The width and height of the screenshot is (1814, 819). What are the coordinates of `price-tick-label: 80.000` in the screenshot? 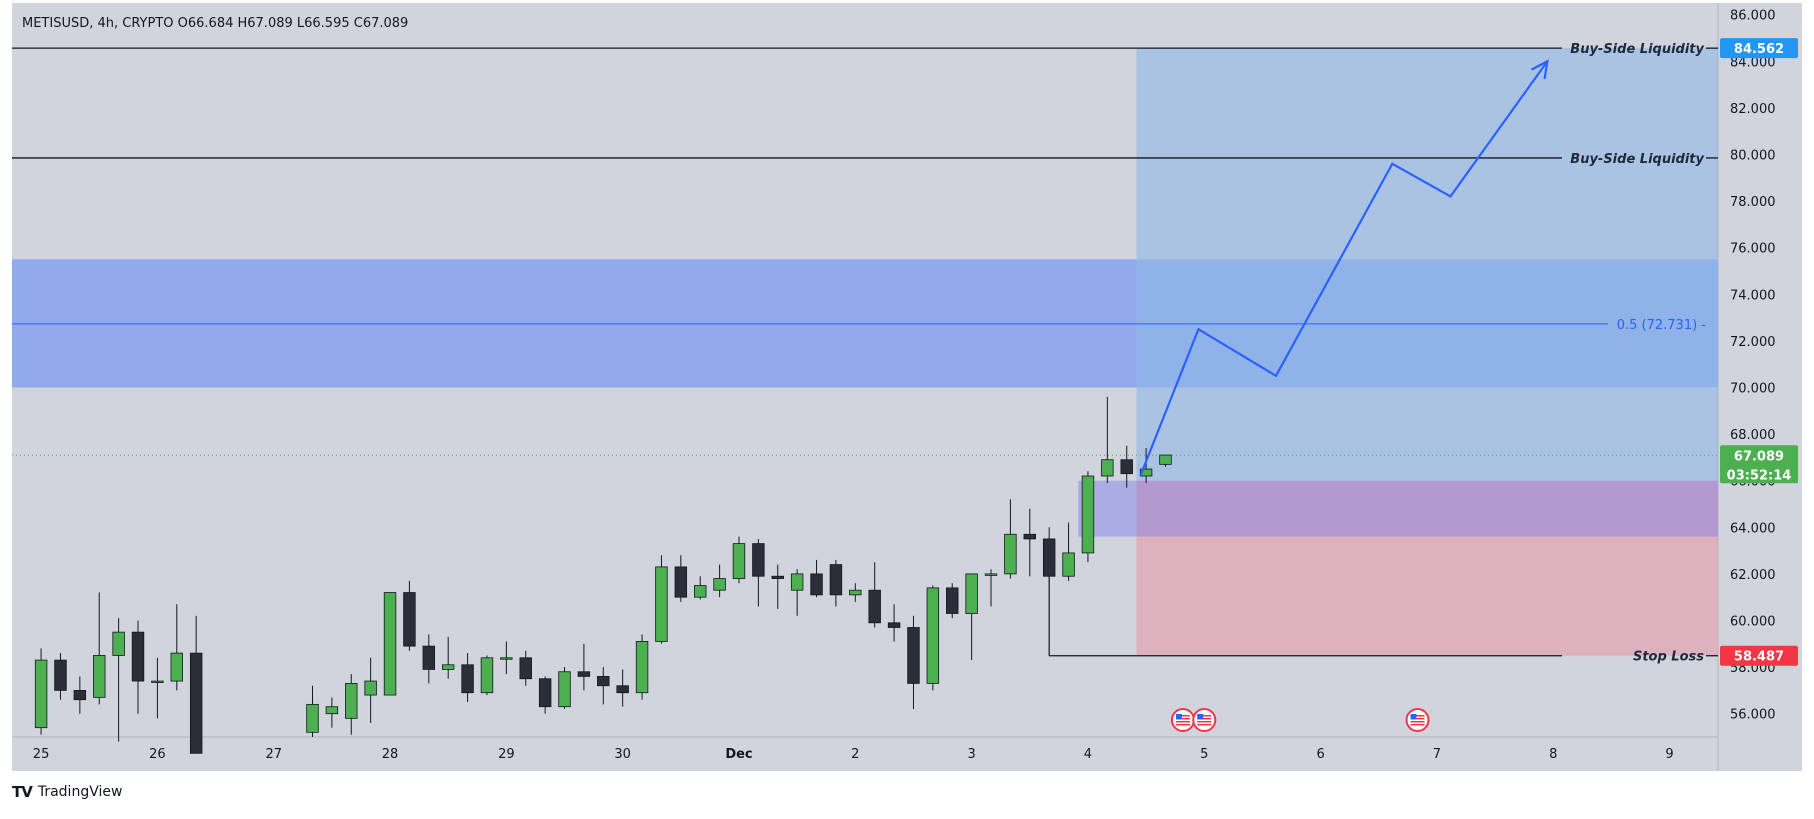 It's located at (1753, 155).